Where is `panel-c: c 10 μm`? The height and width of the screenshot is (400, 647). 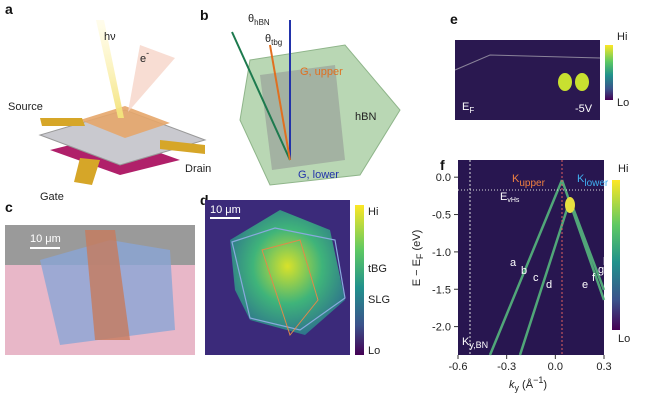
panel-c: c 10 μm is located at coordinates (100, 277).